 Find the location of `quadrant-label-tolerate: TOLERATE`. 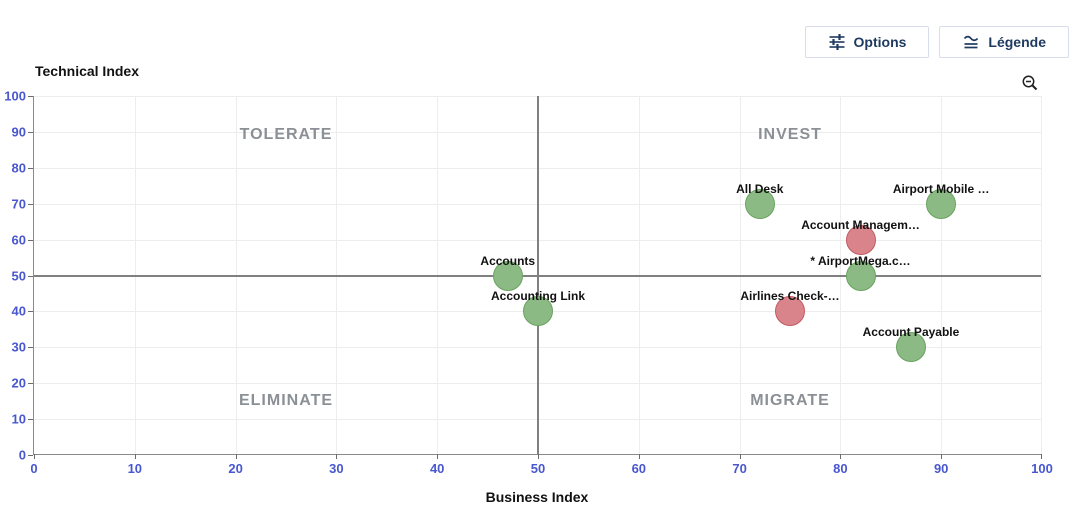

quadrant-label-tolerate: TOLERATE is located at coordinates (286, 135).